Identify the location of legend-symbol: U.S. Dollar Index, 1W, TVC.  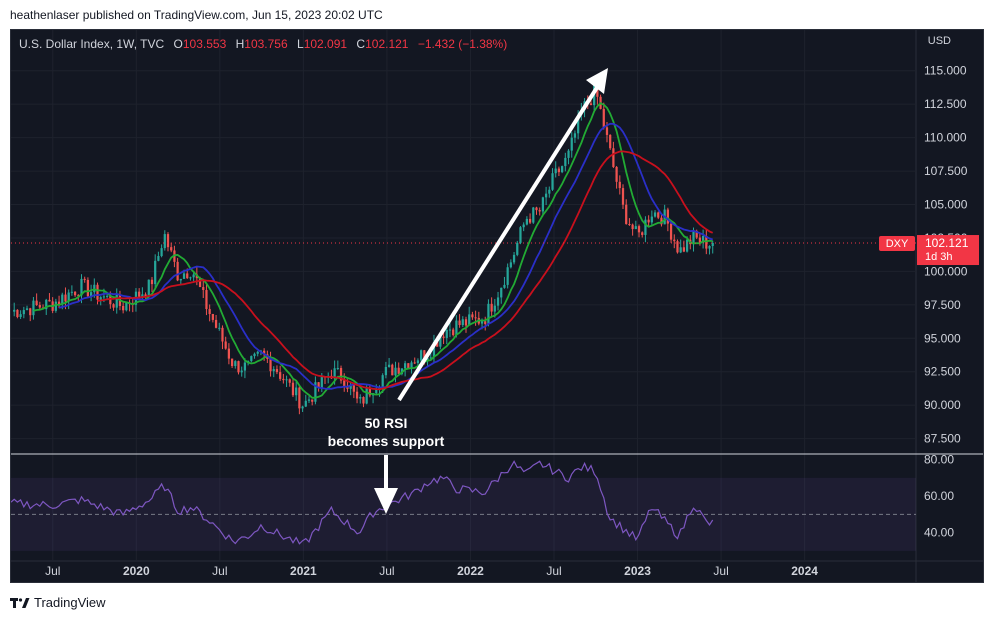
(92, 44).